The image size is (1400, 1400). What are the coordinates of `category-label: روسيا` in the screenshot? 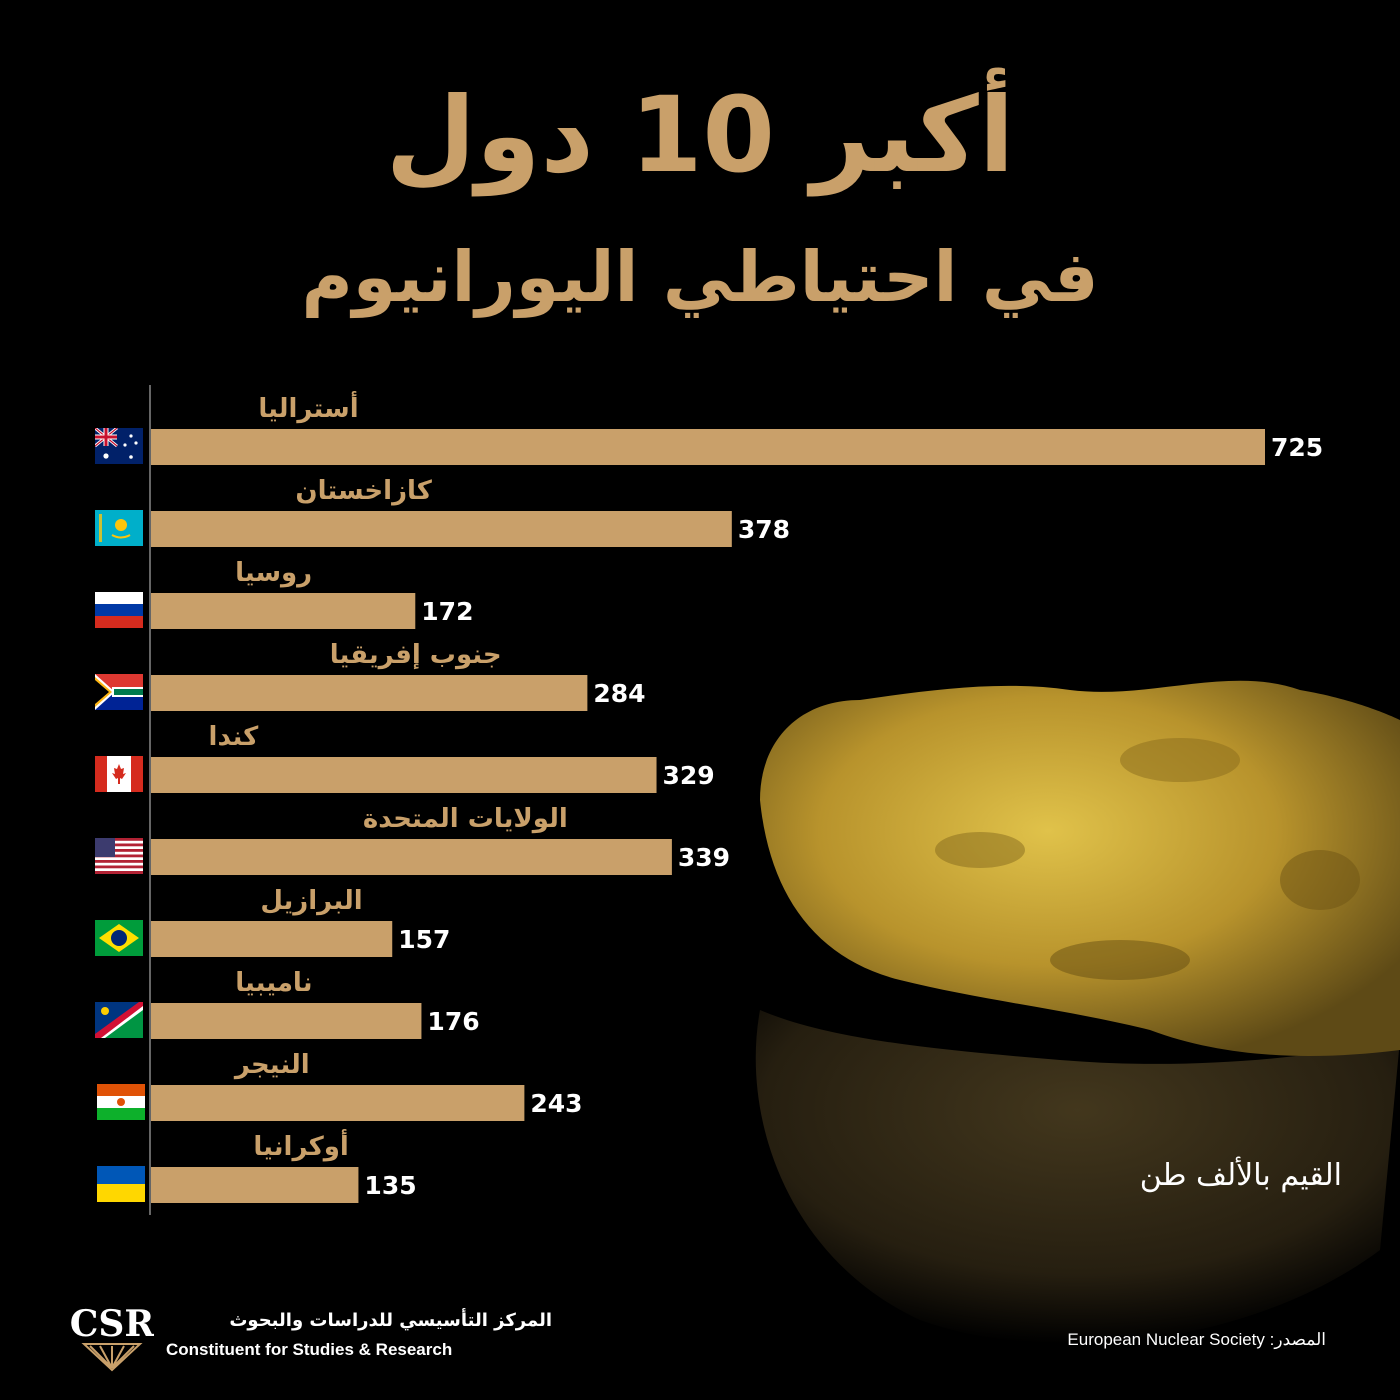 It's located at (273, 573).